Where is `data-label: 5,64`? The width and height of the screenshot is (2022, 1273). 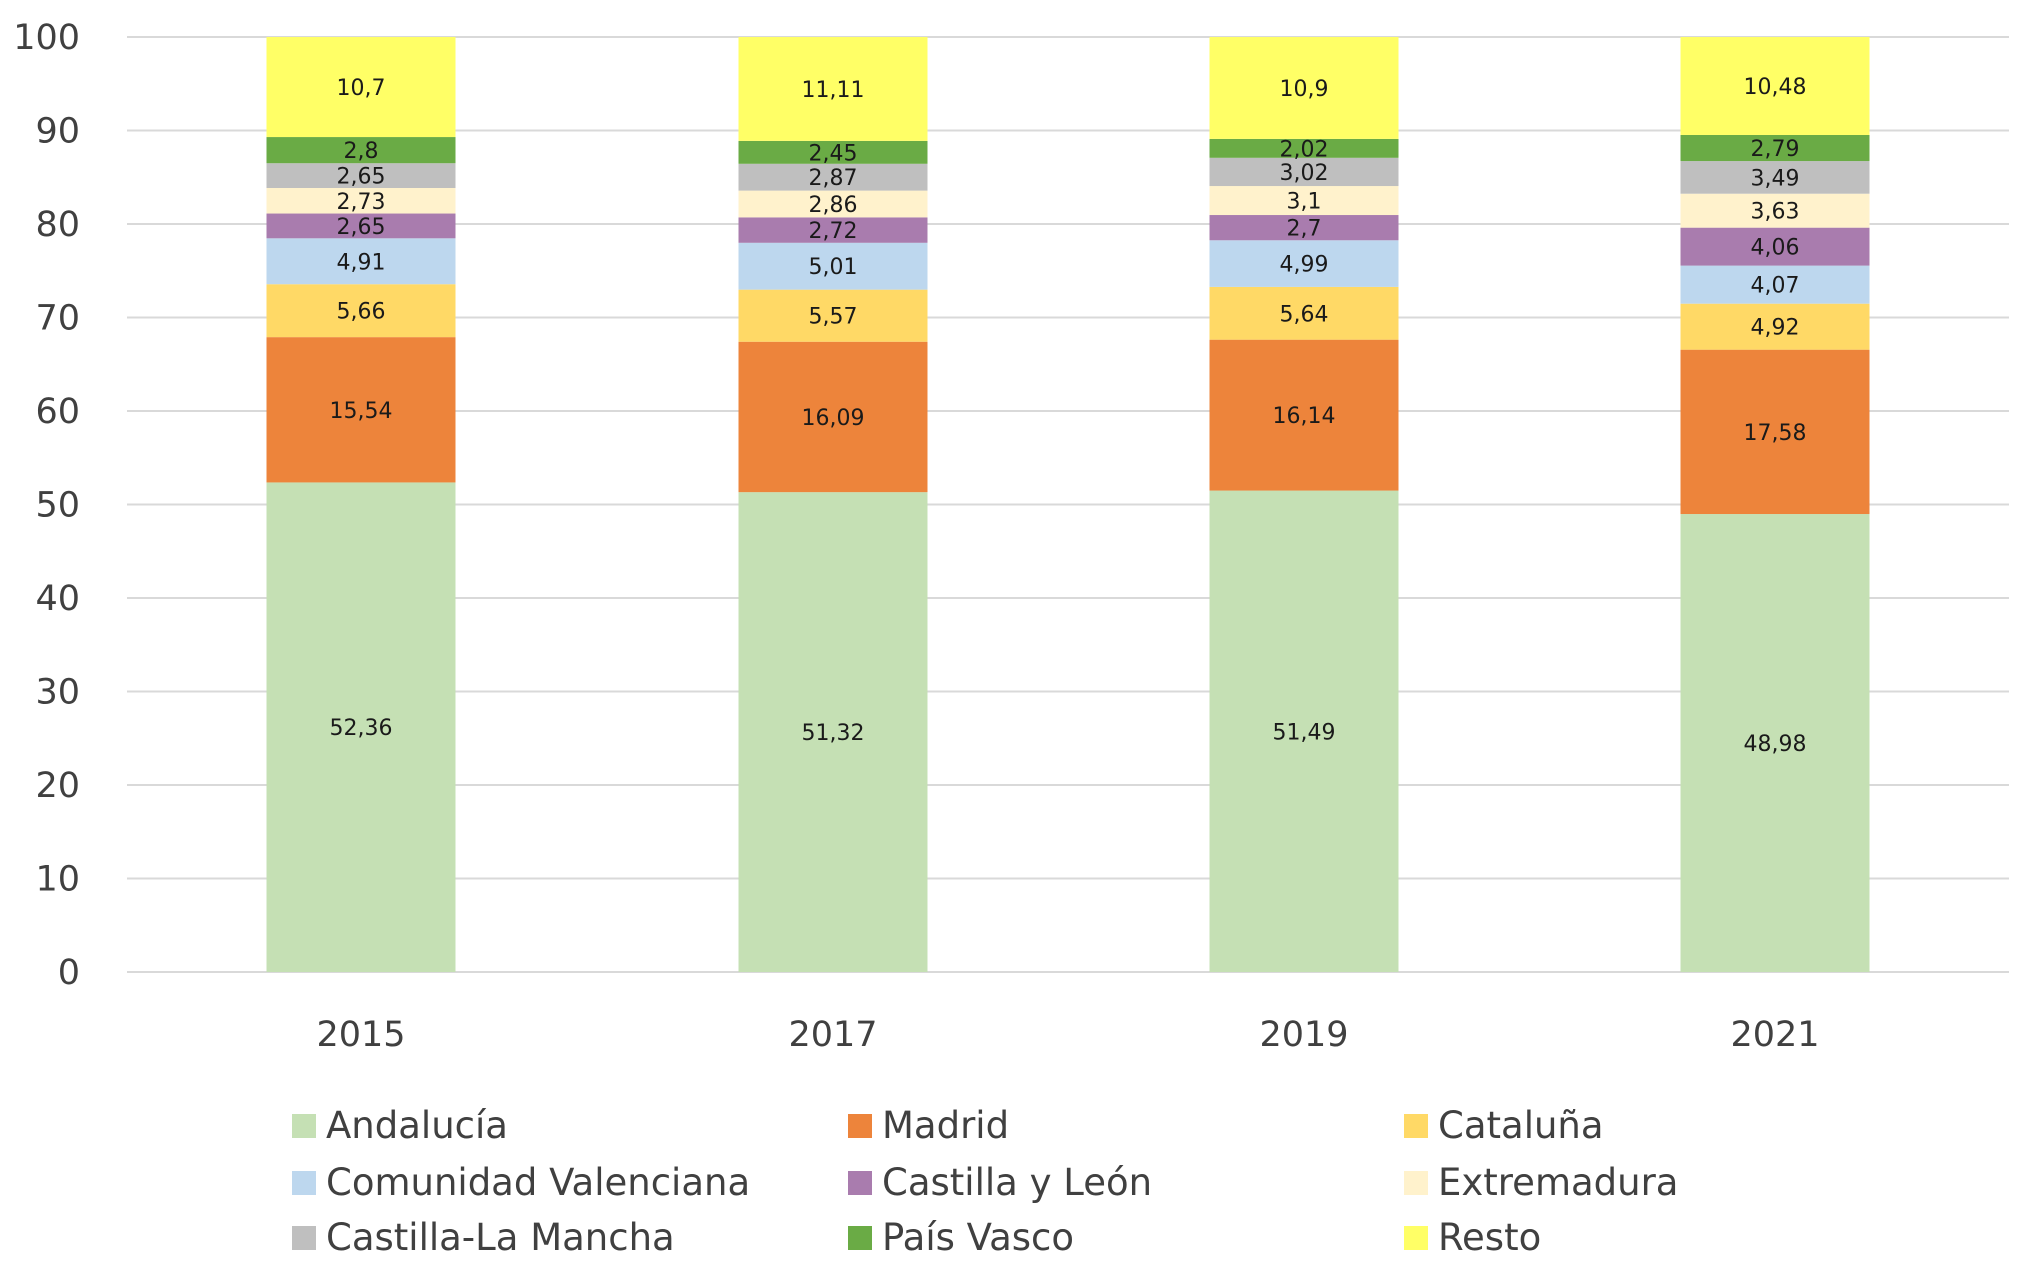
data-label: 5,64 is located at coordinates (1304, 314).